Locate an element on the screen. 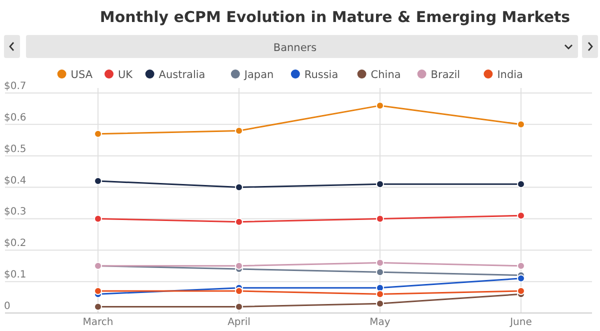  x-tick-label: May is located at coordinates (380, 322).